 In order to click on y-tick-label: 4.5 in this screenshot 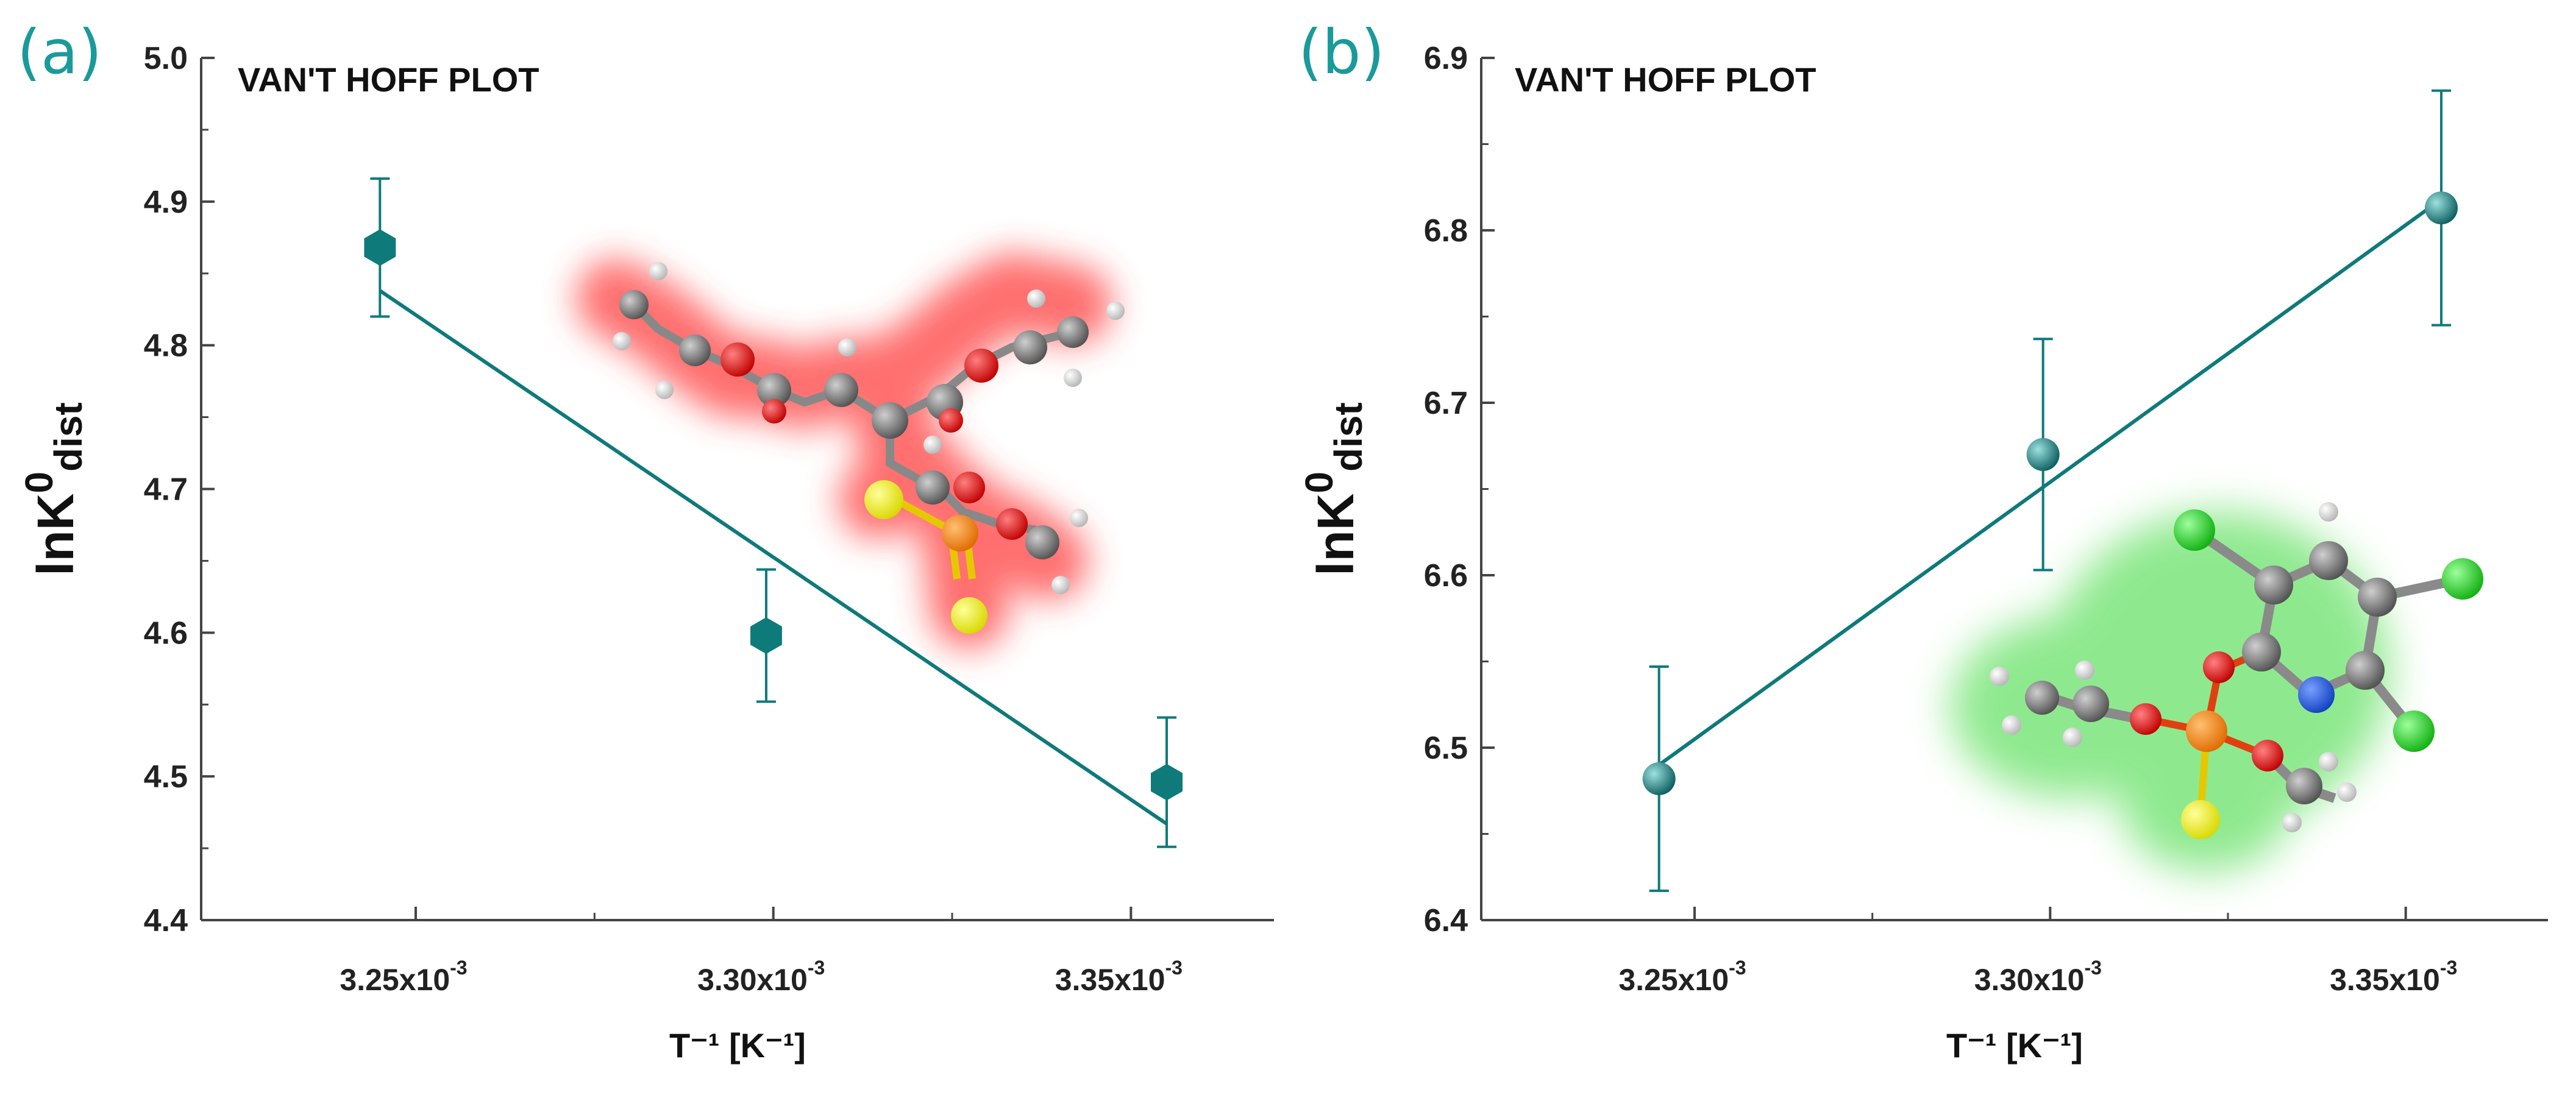, I will do `click(166, 777)`.